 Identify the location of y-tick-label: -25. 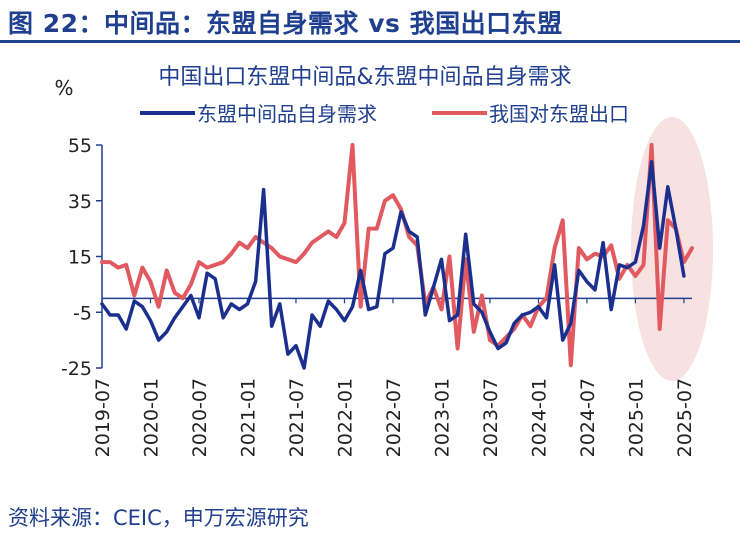
(76, 369).